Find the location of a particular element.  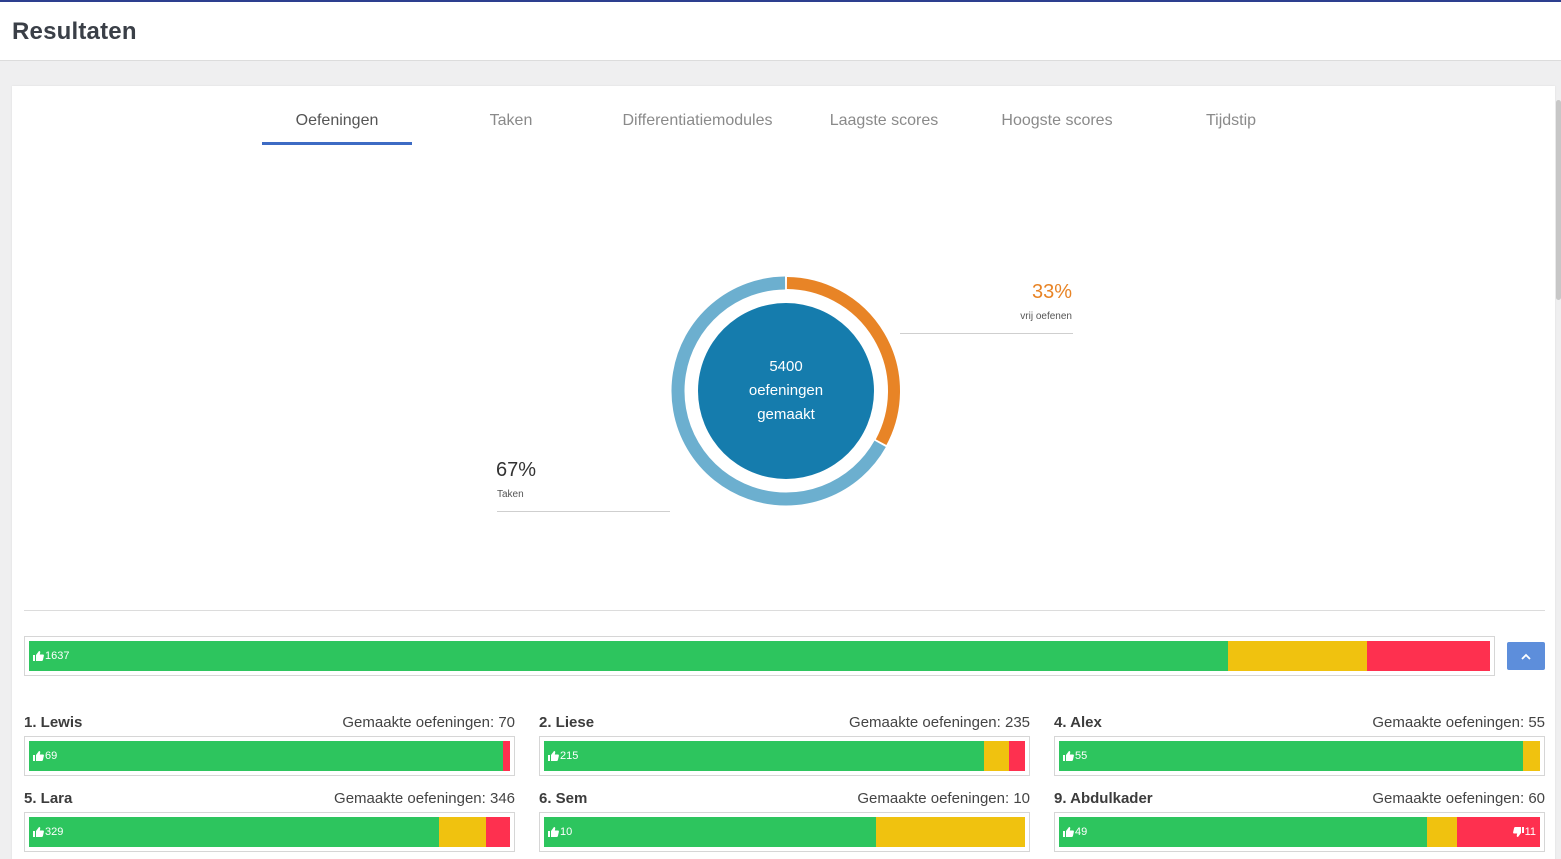

student-name-lewis: 1. Lewis is located at coordinates (53, 722).